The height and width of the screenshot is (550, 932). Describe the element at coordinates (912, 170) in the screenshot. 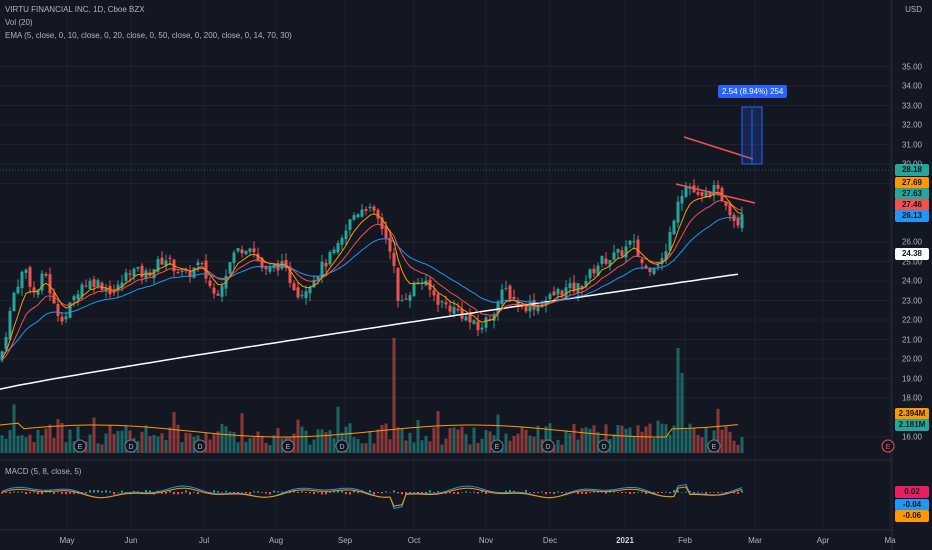

I see `price-badge: 28.18` at that location.